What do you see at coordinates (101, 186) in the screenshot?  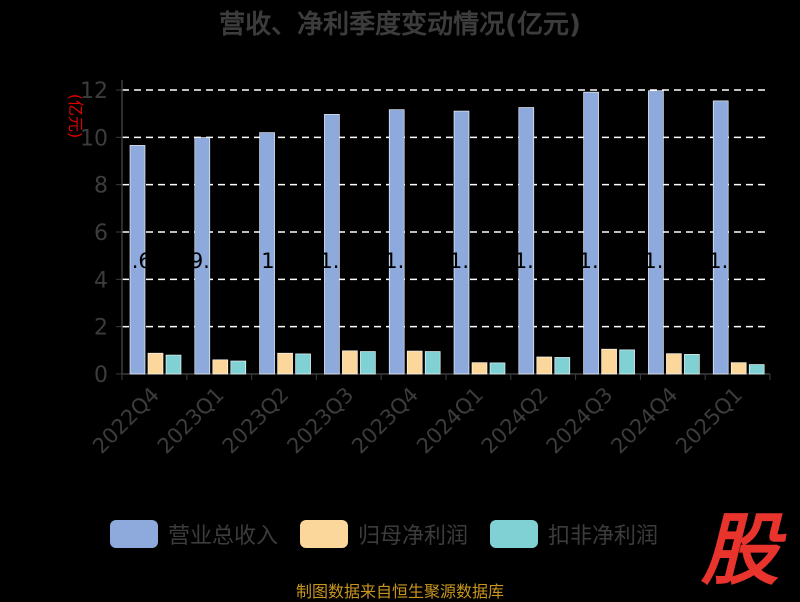 I see `y-tick-label: 8` at bounding box center [101, 186].